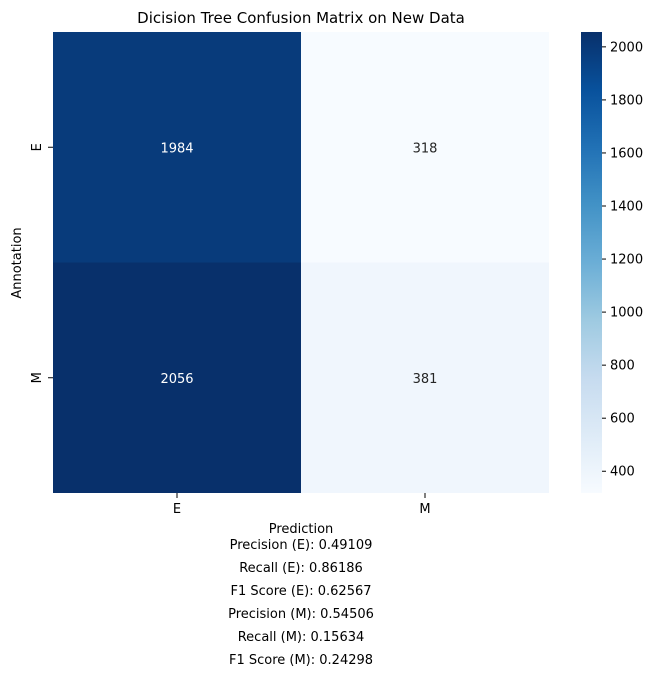 Image resolution: width=658 pixels, height=680 pixels. I want to click on colorbar-tick-label: 600, so click(622, 419).